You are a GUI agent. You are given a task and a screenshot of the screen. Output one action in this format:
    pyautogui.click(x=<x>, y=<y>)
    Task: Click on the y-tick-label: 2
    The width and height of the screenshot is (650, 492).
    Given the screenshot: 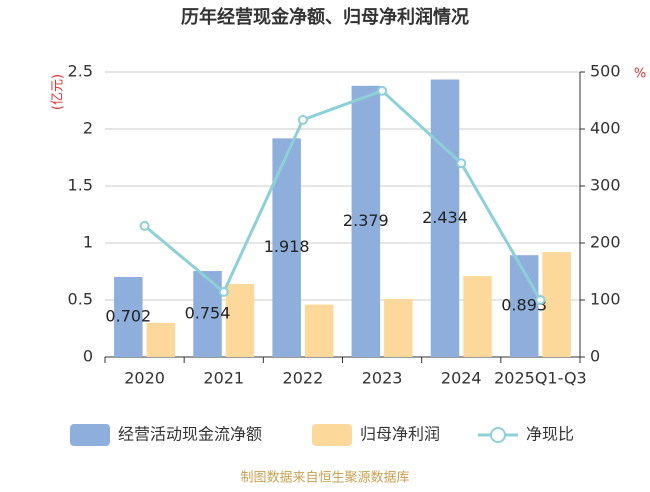 What is the action you would take?
    pyautogui.click(x=88, y=128)
    